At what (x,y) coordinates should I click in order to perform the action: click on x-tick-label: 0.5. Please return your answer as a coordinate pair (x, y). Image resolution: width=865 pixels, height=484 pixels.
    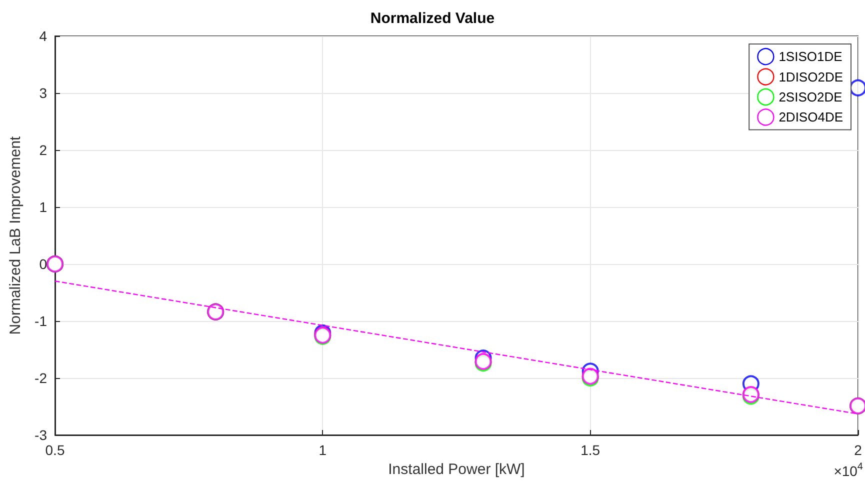
    Looking at the image, I should click on (55, 450).